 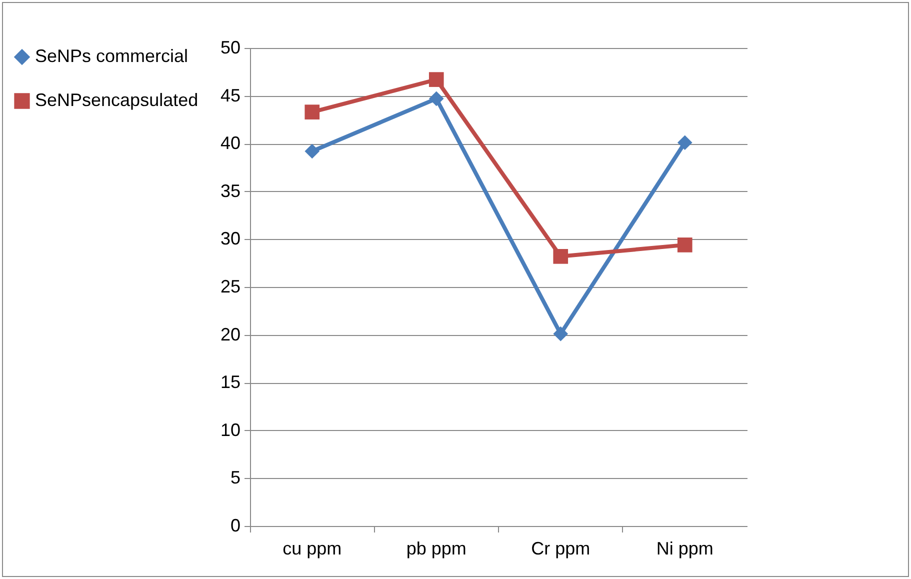 I want to click on y-tick-label: 30, so click(x=230, y=238).